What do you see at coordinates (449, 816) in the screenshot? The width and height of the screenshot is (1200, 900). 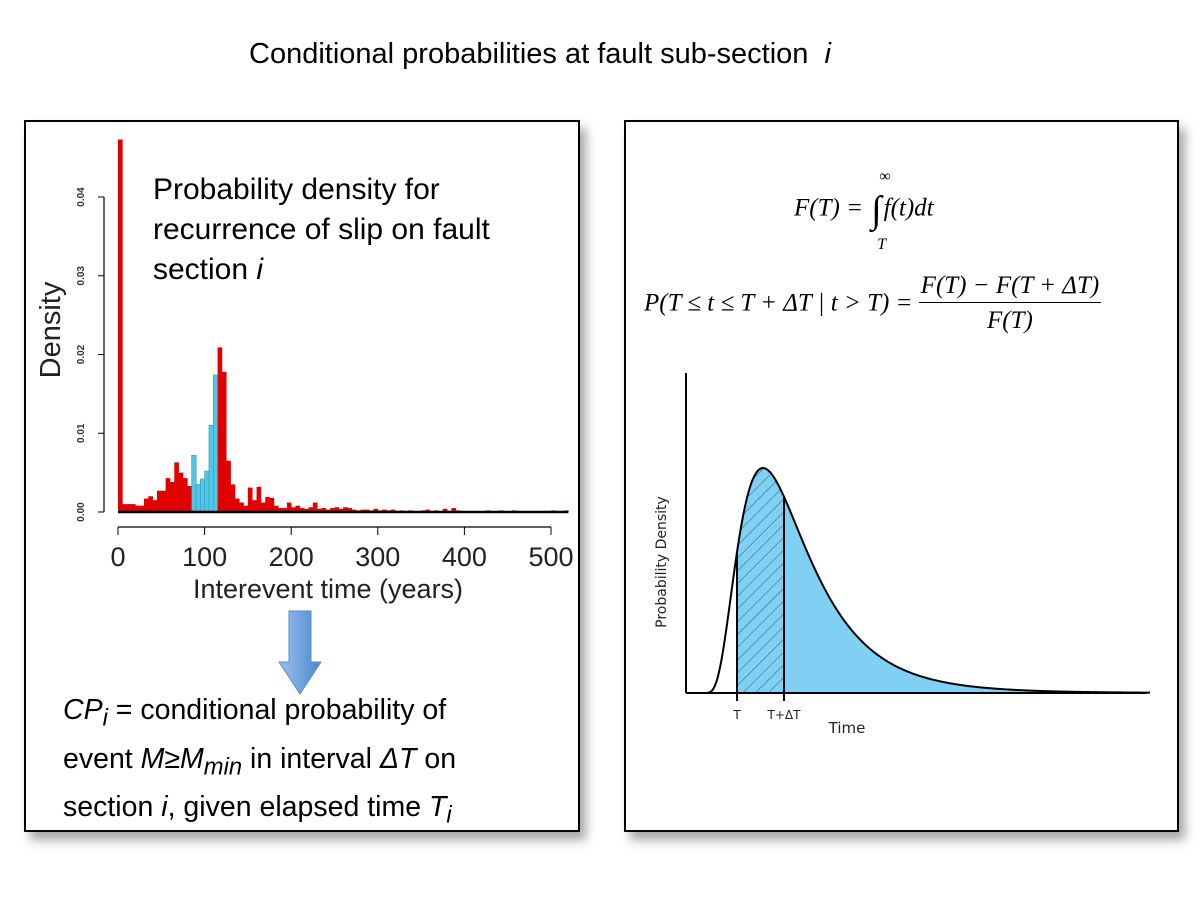 I see `t-subscript: i` at bounding box center [449, 816].